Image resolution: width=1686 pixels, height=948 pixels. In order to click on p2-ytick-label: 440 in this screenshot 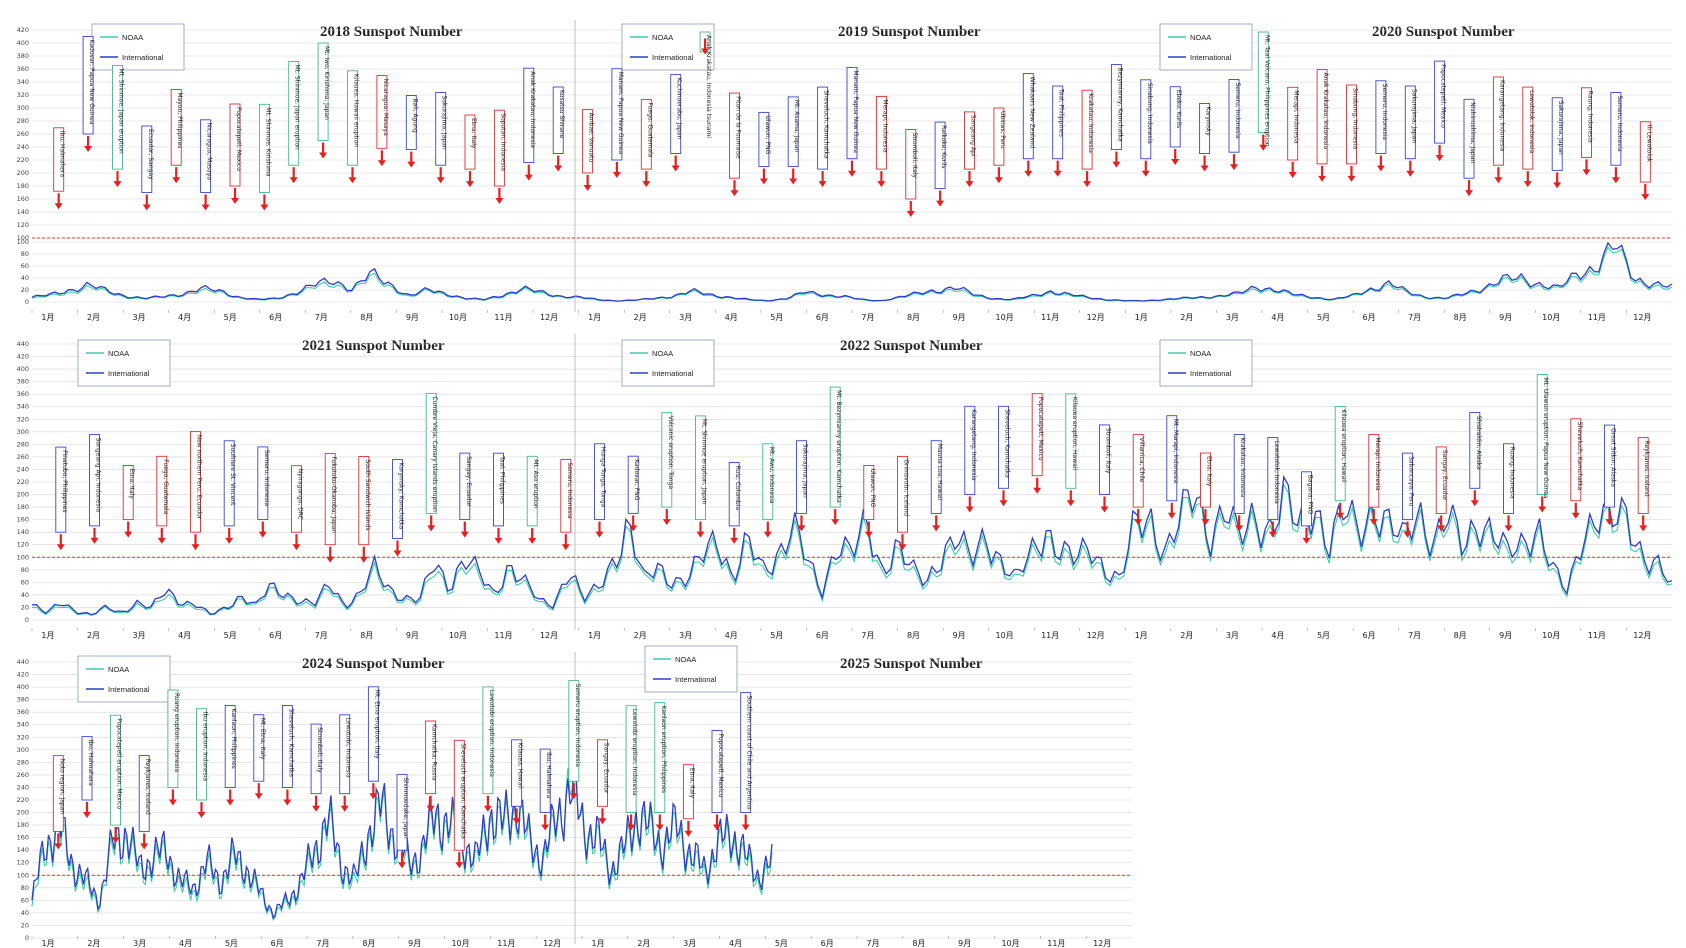, I will do `click(23, 662)`.